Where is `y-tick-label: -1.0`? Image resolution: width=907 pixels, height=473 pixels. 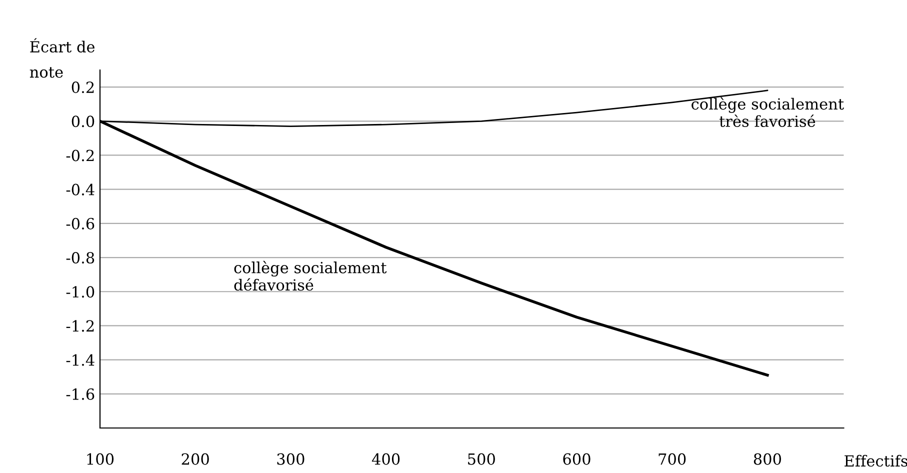 y-tick-label: -1.0 is located at coordinates (80, 292).